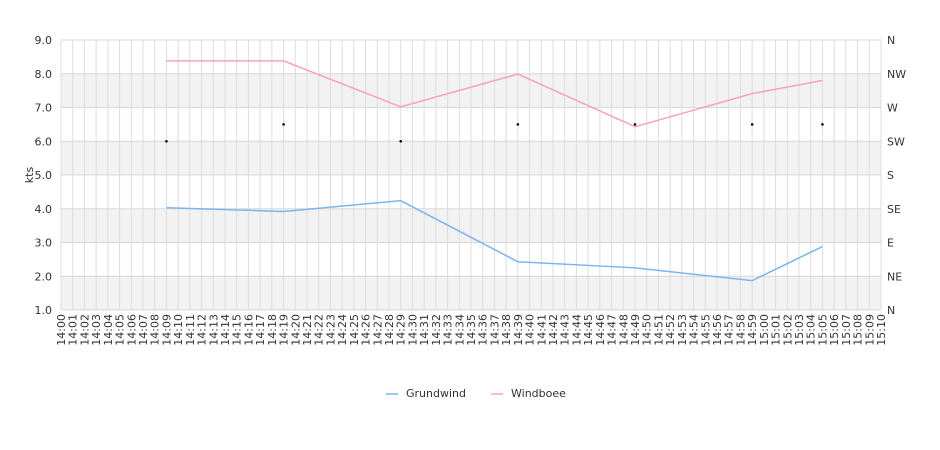 Image resolution: width=940 pixels, height=450 pixels. Describe the element at coordinates (834, 330) in the screenshot. I see `x-tick-label: 15:06` at that location.